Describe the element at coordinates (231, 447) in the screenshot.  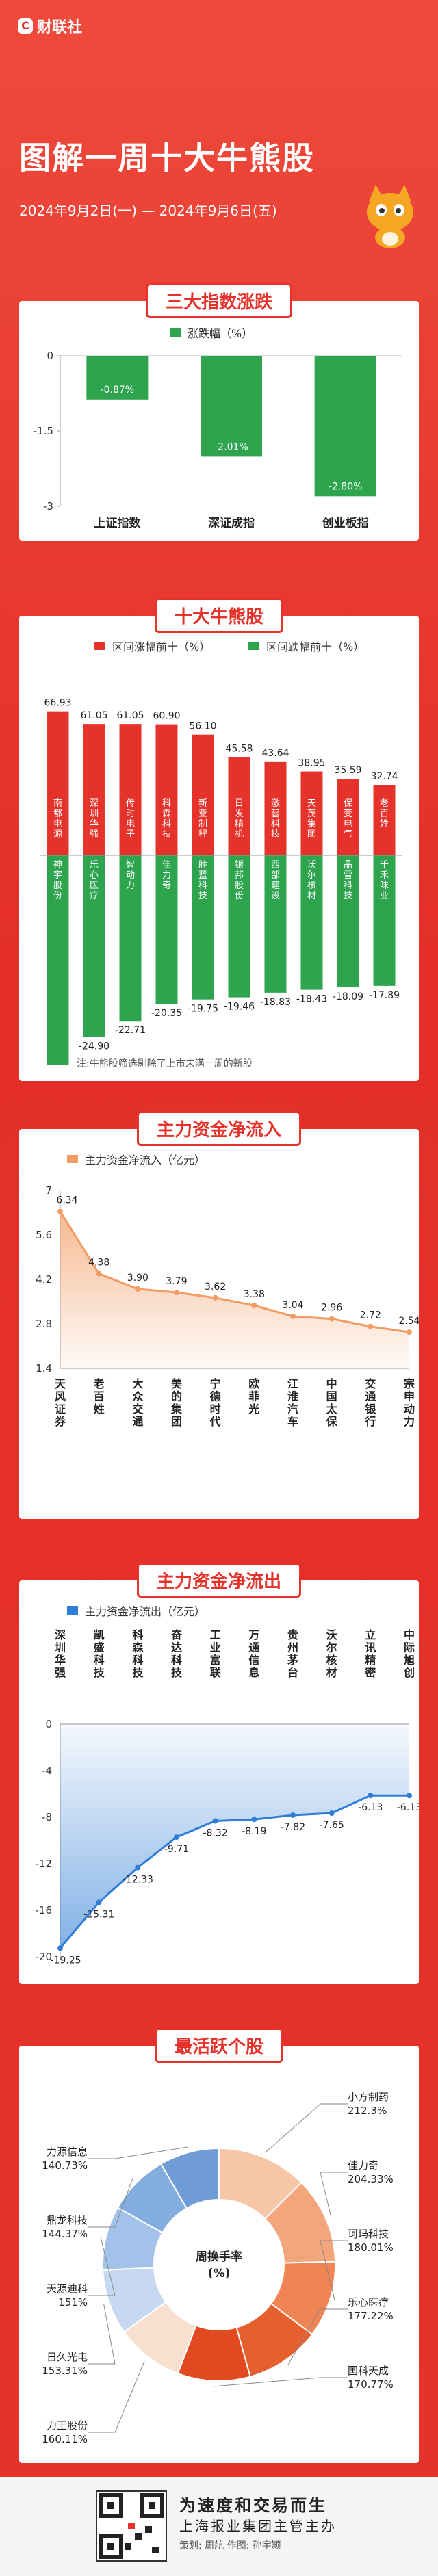
I see `index-bar-value: -2.01%` at that location.